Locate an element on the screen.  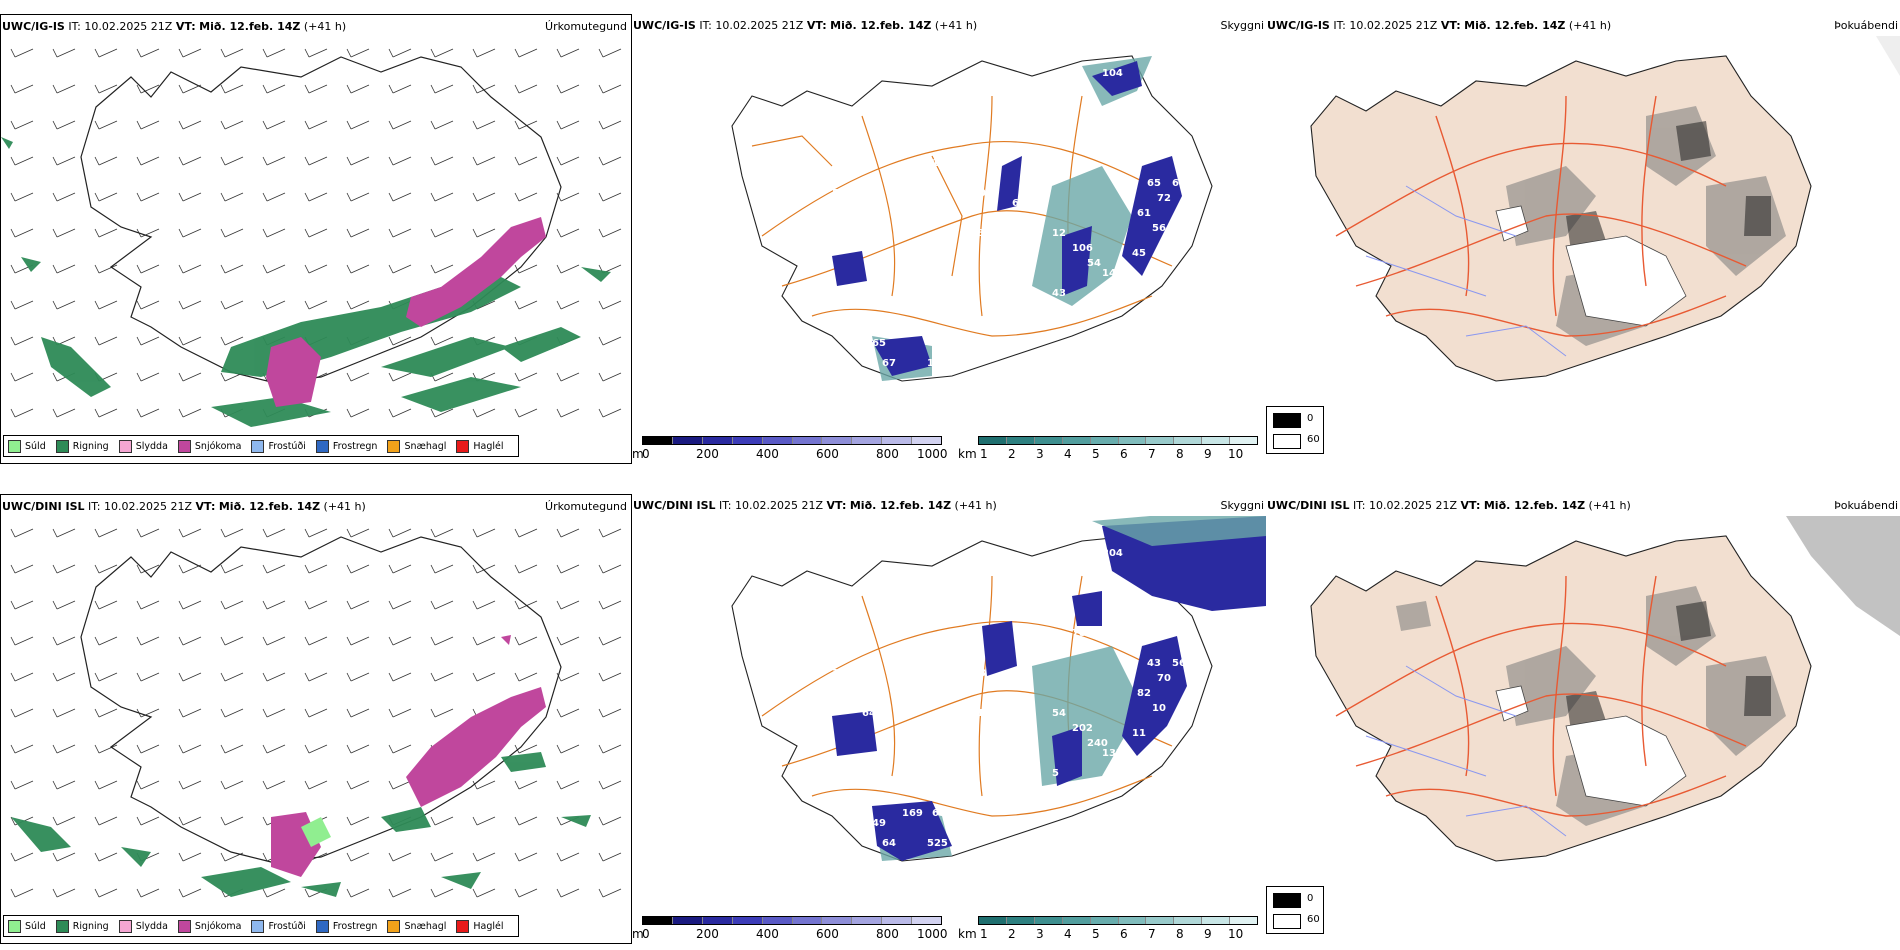
product-title: Skyggni is located at coordinates (1242, 25).